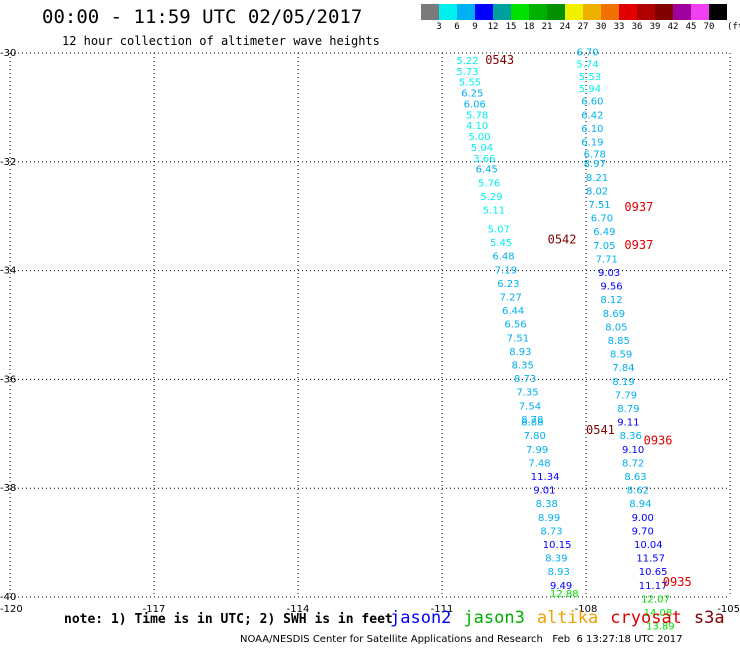 The width and height of the screenshot is (740, 650). What do you see at coordinates (475, 27) in the screenshot?
I see `scale-label: 9` at bounding box center [475, 27].